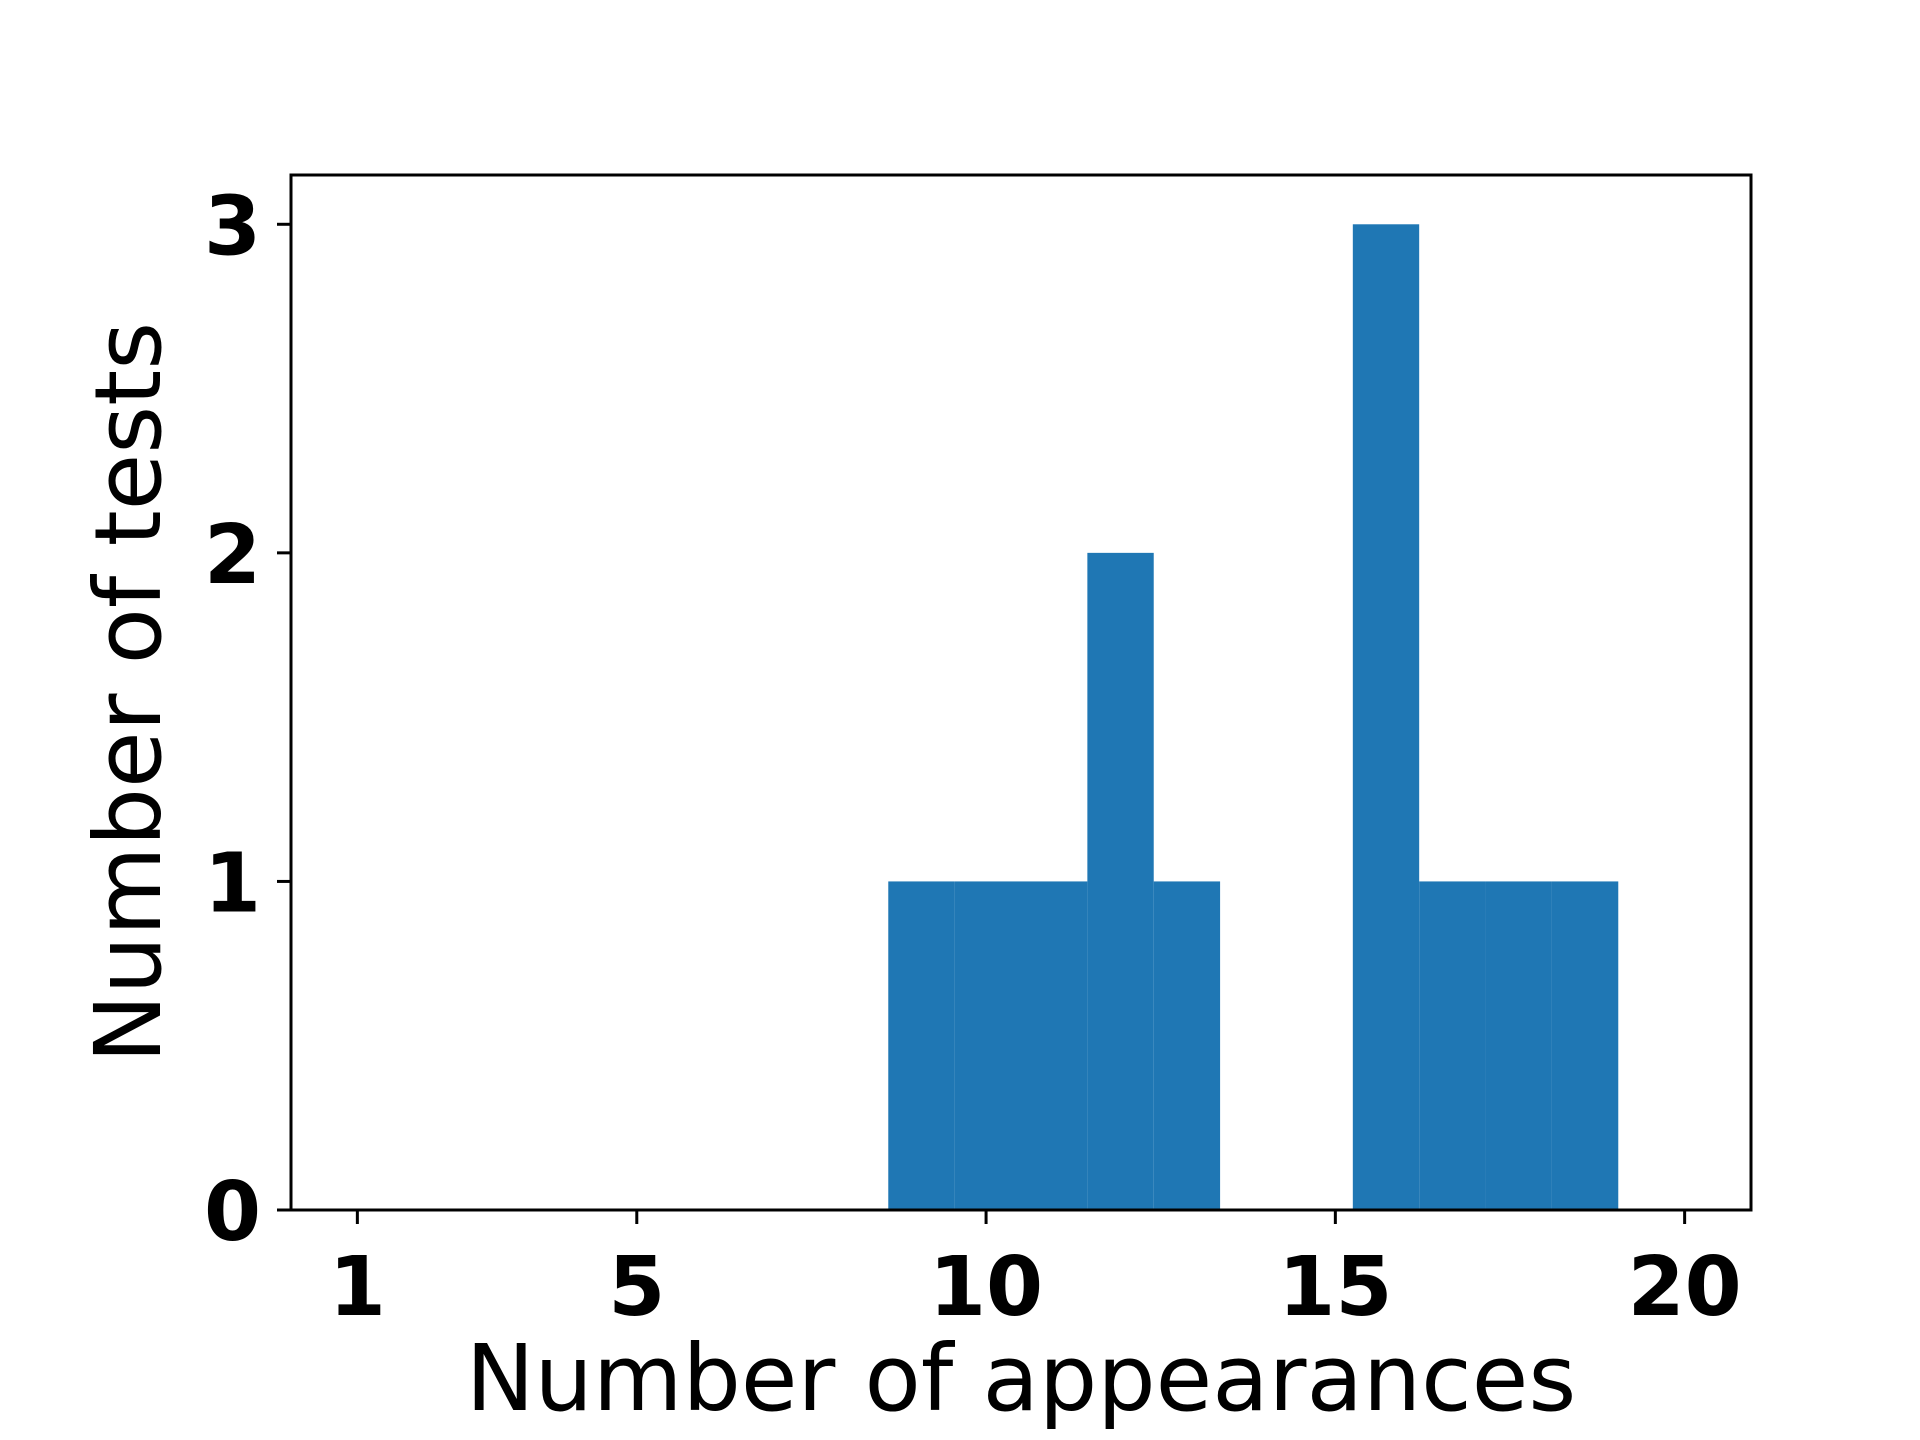 This screenshot has height=1440, width=1920. What do you see at coordinates (232, 226) in the screenshot?
I see `y-tick-label: 3` at bounding box center [232, 226].